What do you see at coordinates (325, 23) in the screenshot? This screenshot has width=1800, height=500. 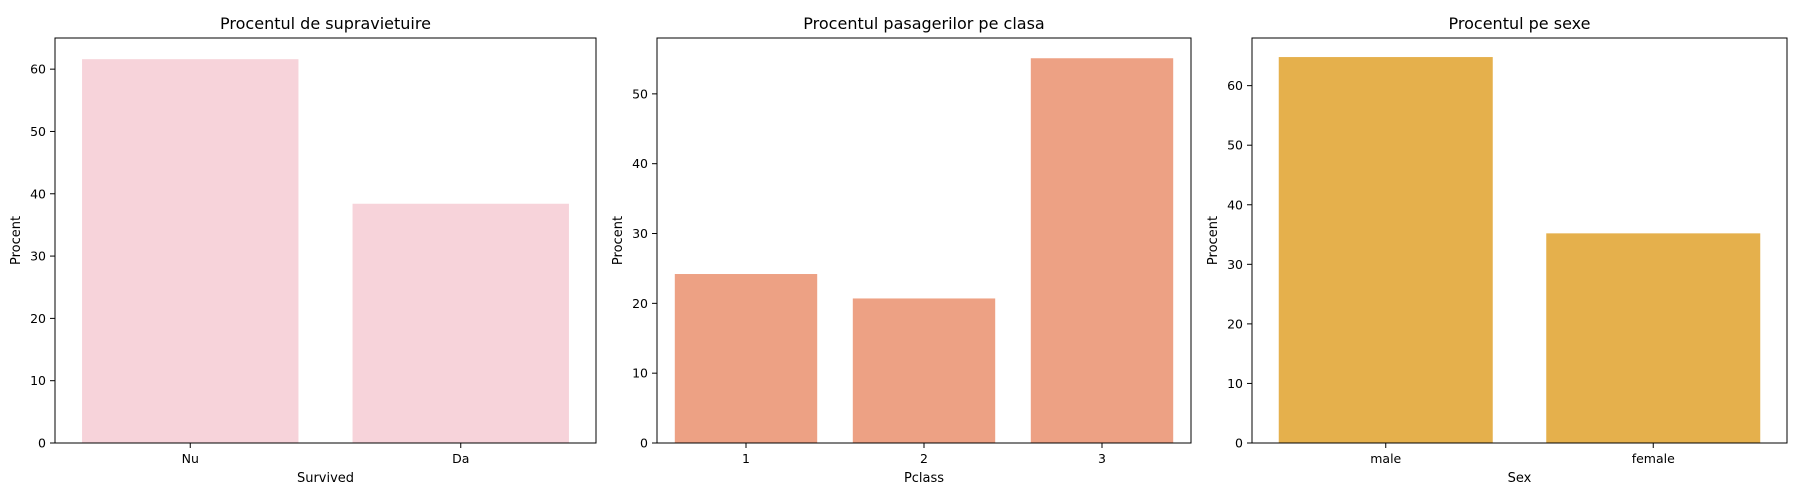 I see `chart-title: Procentul de supravietuire` at bounding box center [325, 23].